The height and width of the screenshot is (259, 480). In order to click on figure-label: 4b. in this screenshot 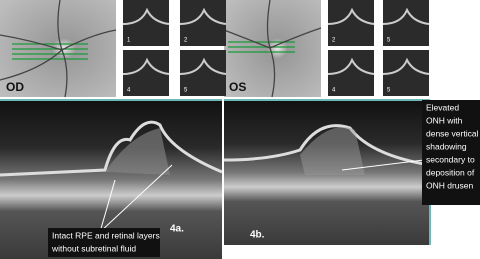, I will do `click(257, 235)`.